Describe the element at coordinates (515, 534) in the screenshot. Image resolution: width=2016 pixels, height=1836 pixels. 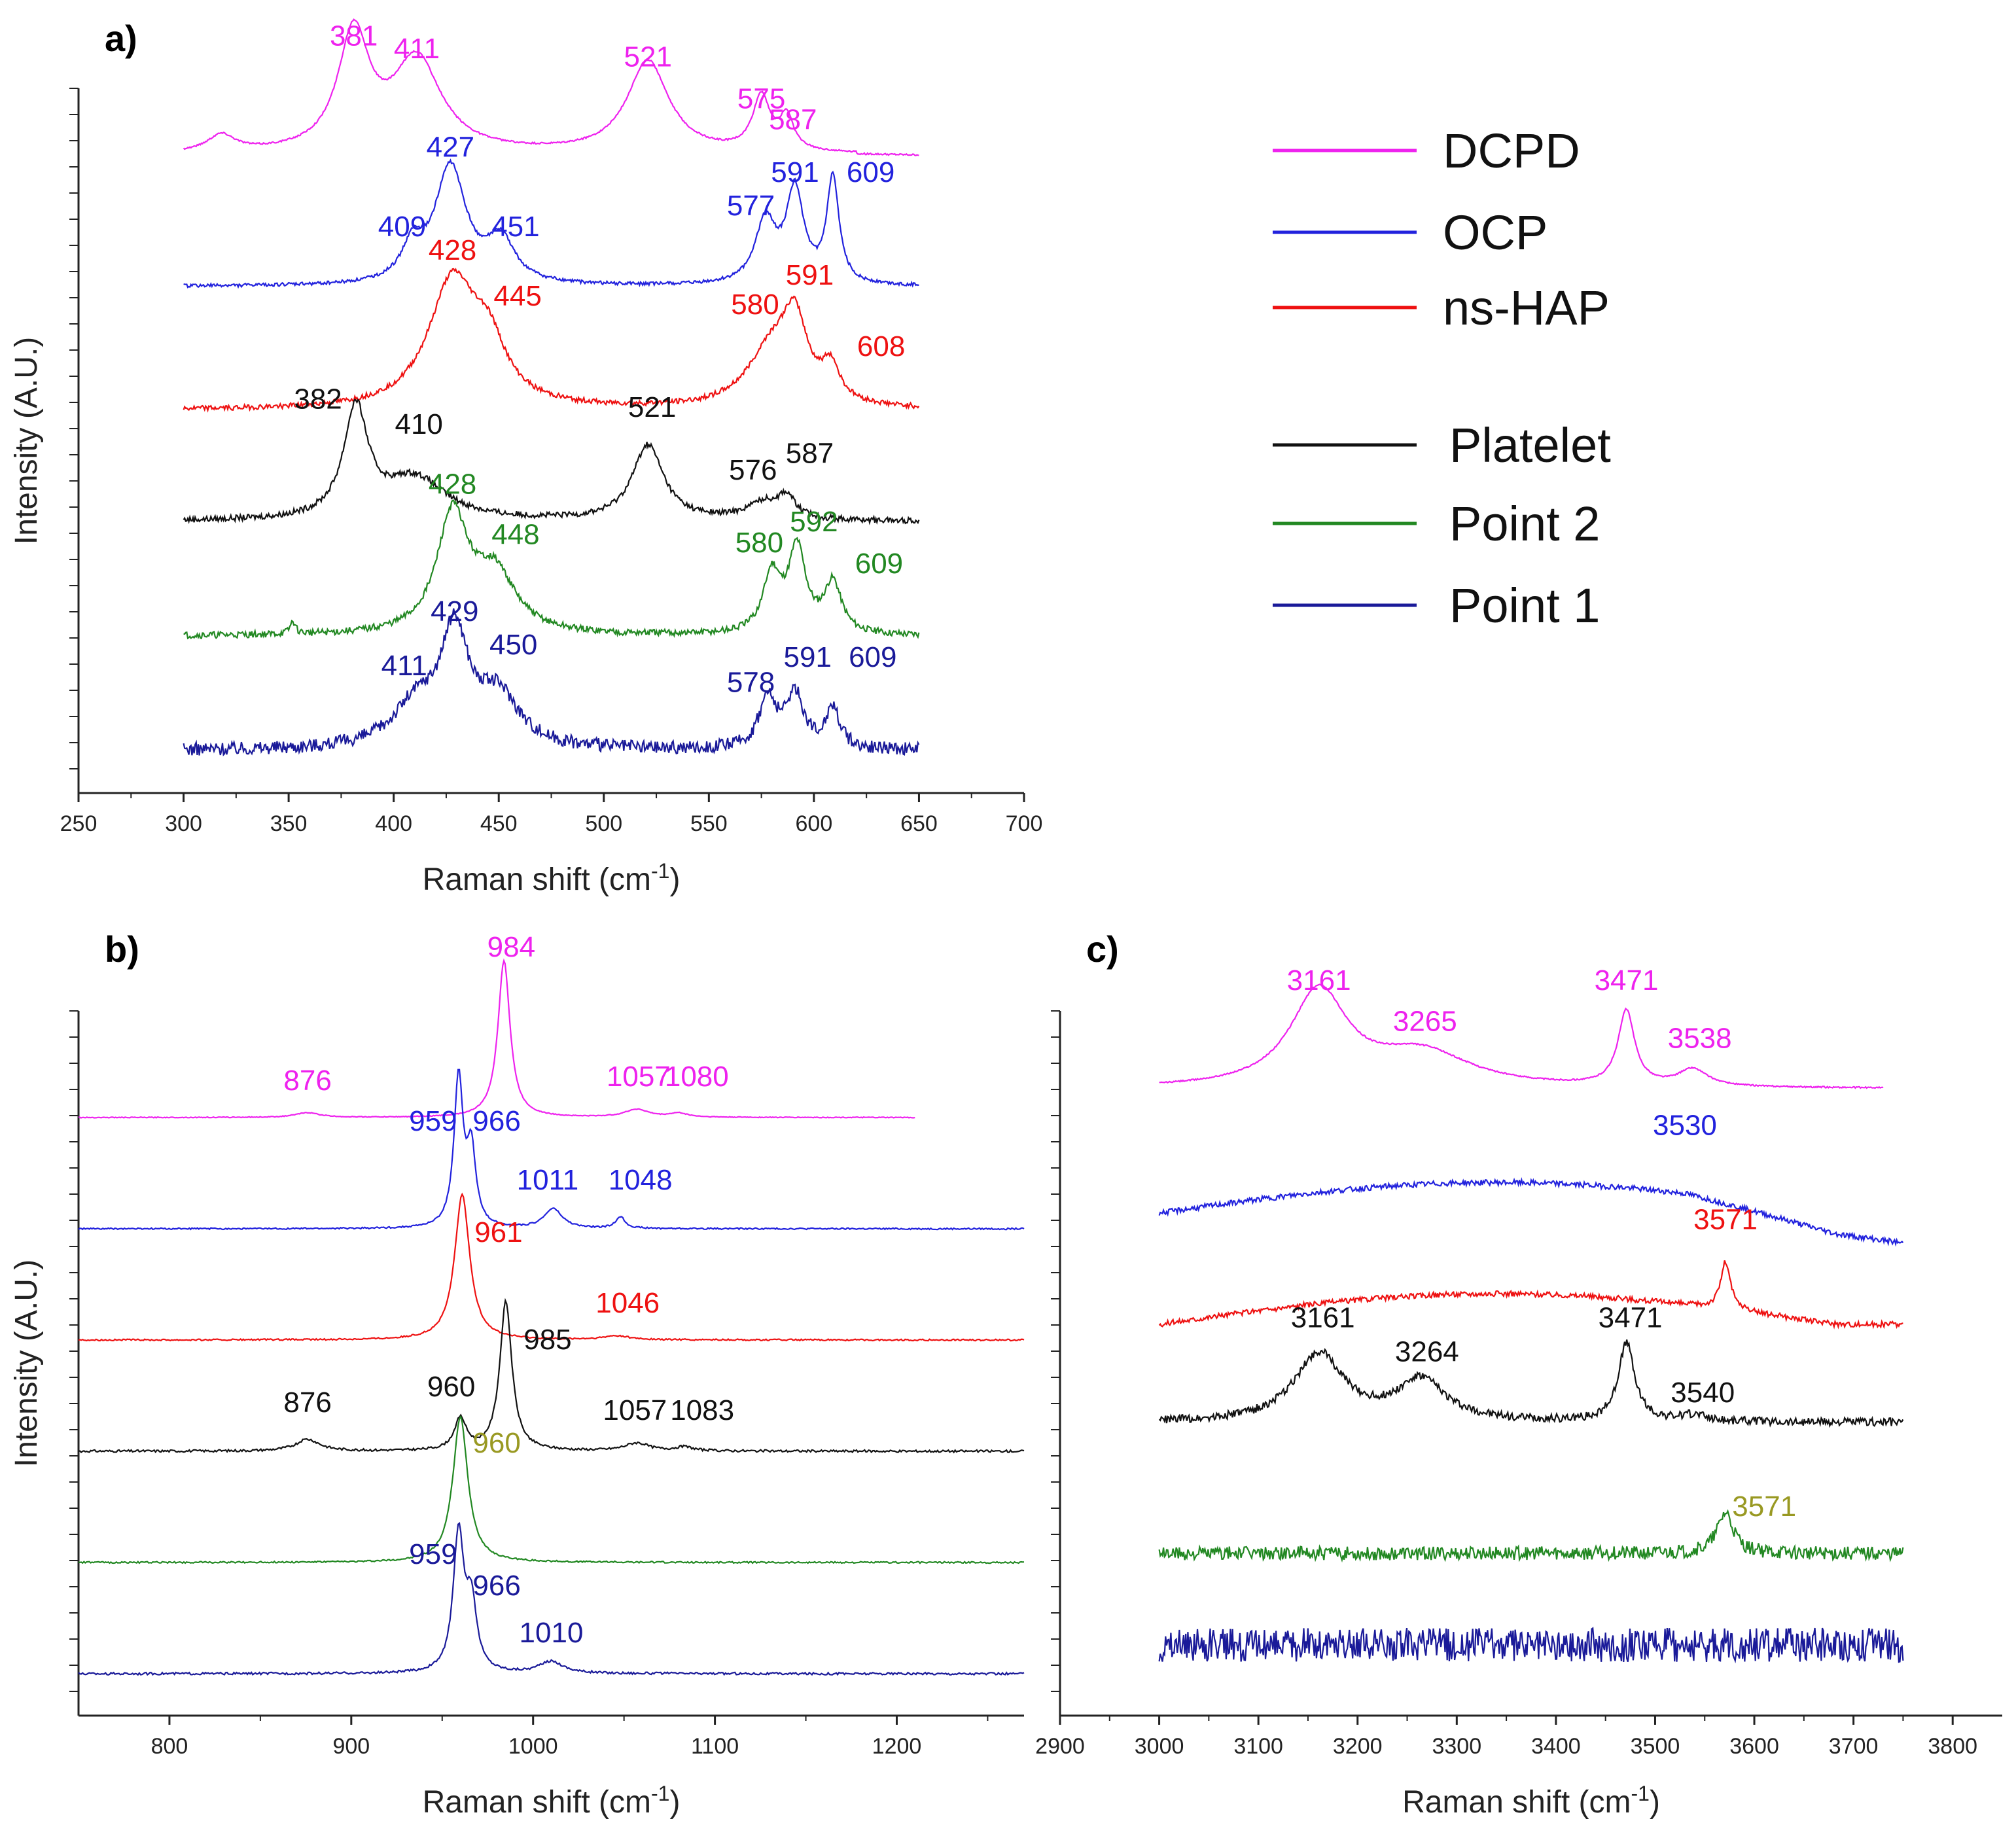
I see `peak-label: 448` at that location.